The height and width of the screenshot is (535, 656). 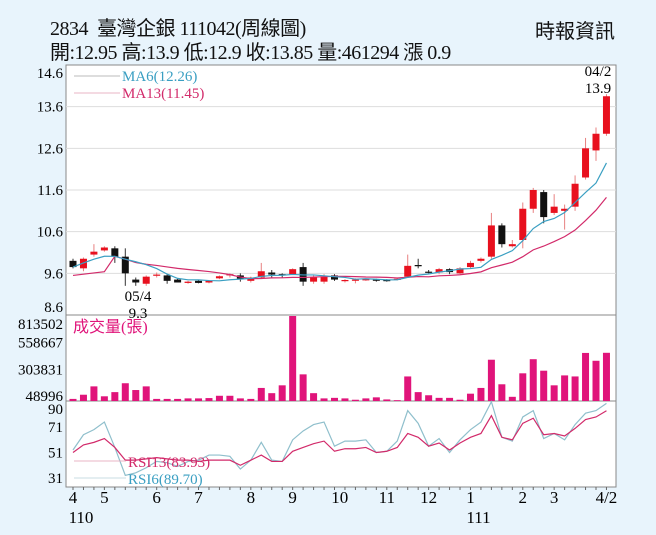 What do you see at coordinates (53, 308) in the screenshot?
I see `price-tick-label: 8.6` at bounding box center [53, 308].